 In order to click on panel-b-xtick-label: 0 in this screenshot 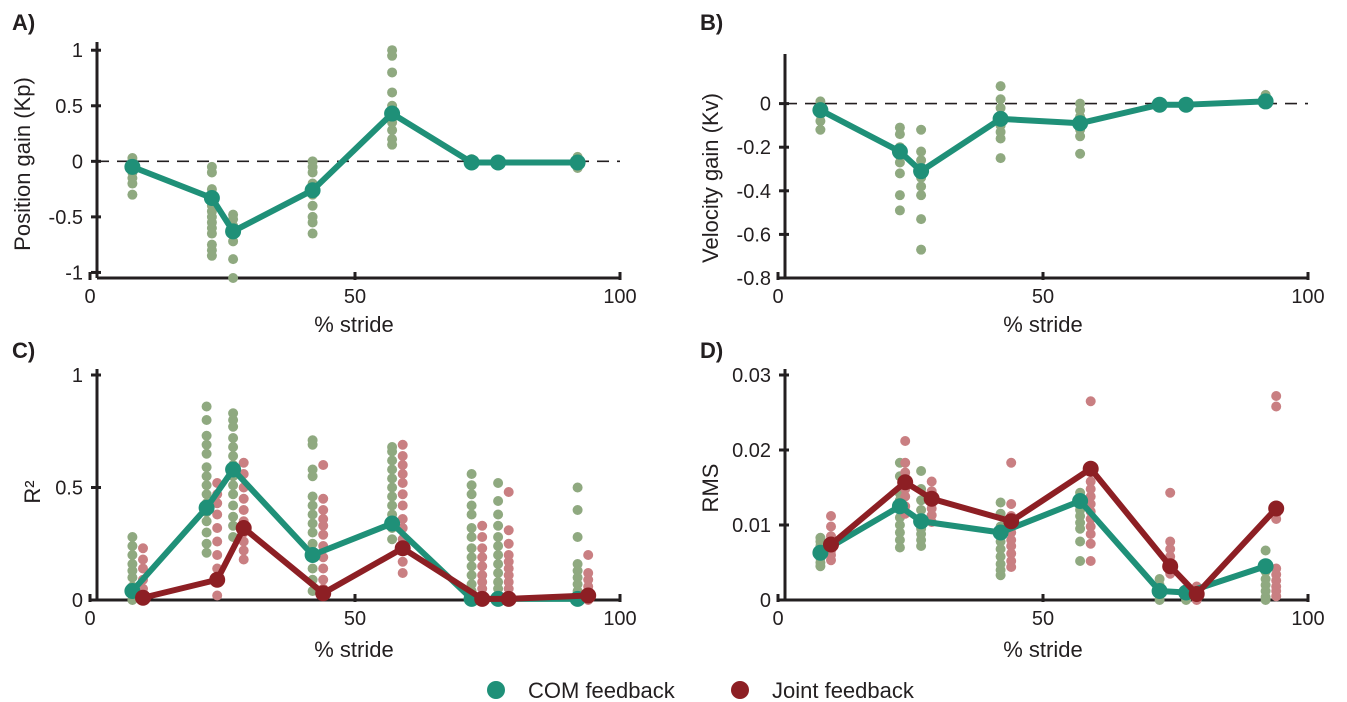, I will do `click(777, 297)`.